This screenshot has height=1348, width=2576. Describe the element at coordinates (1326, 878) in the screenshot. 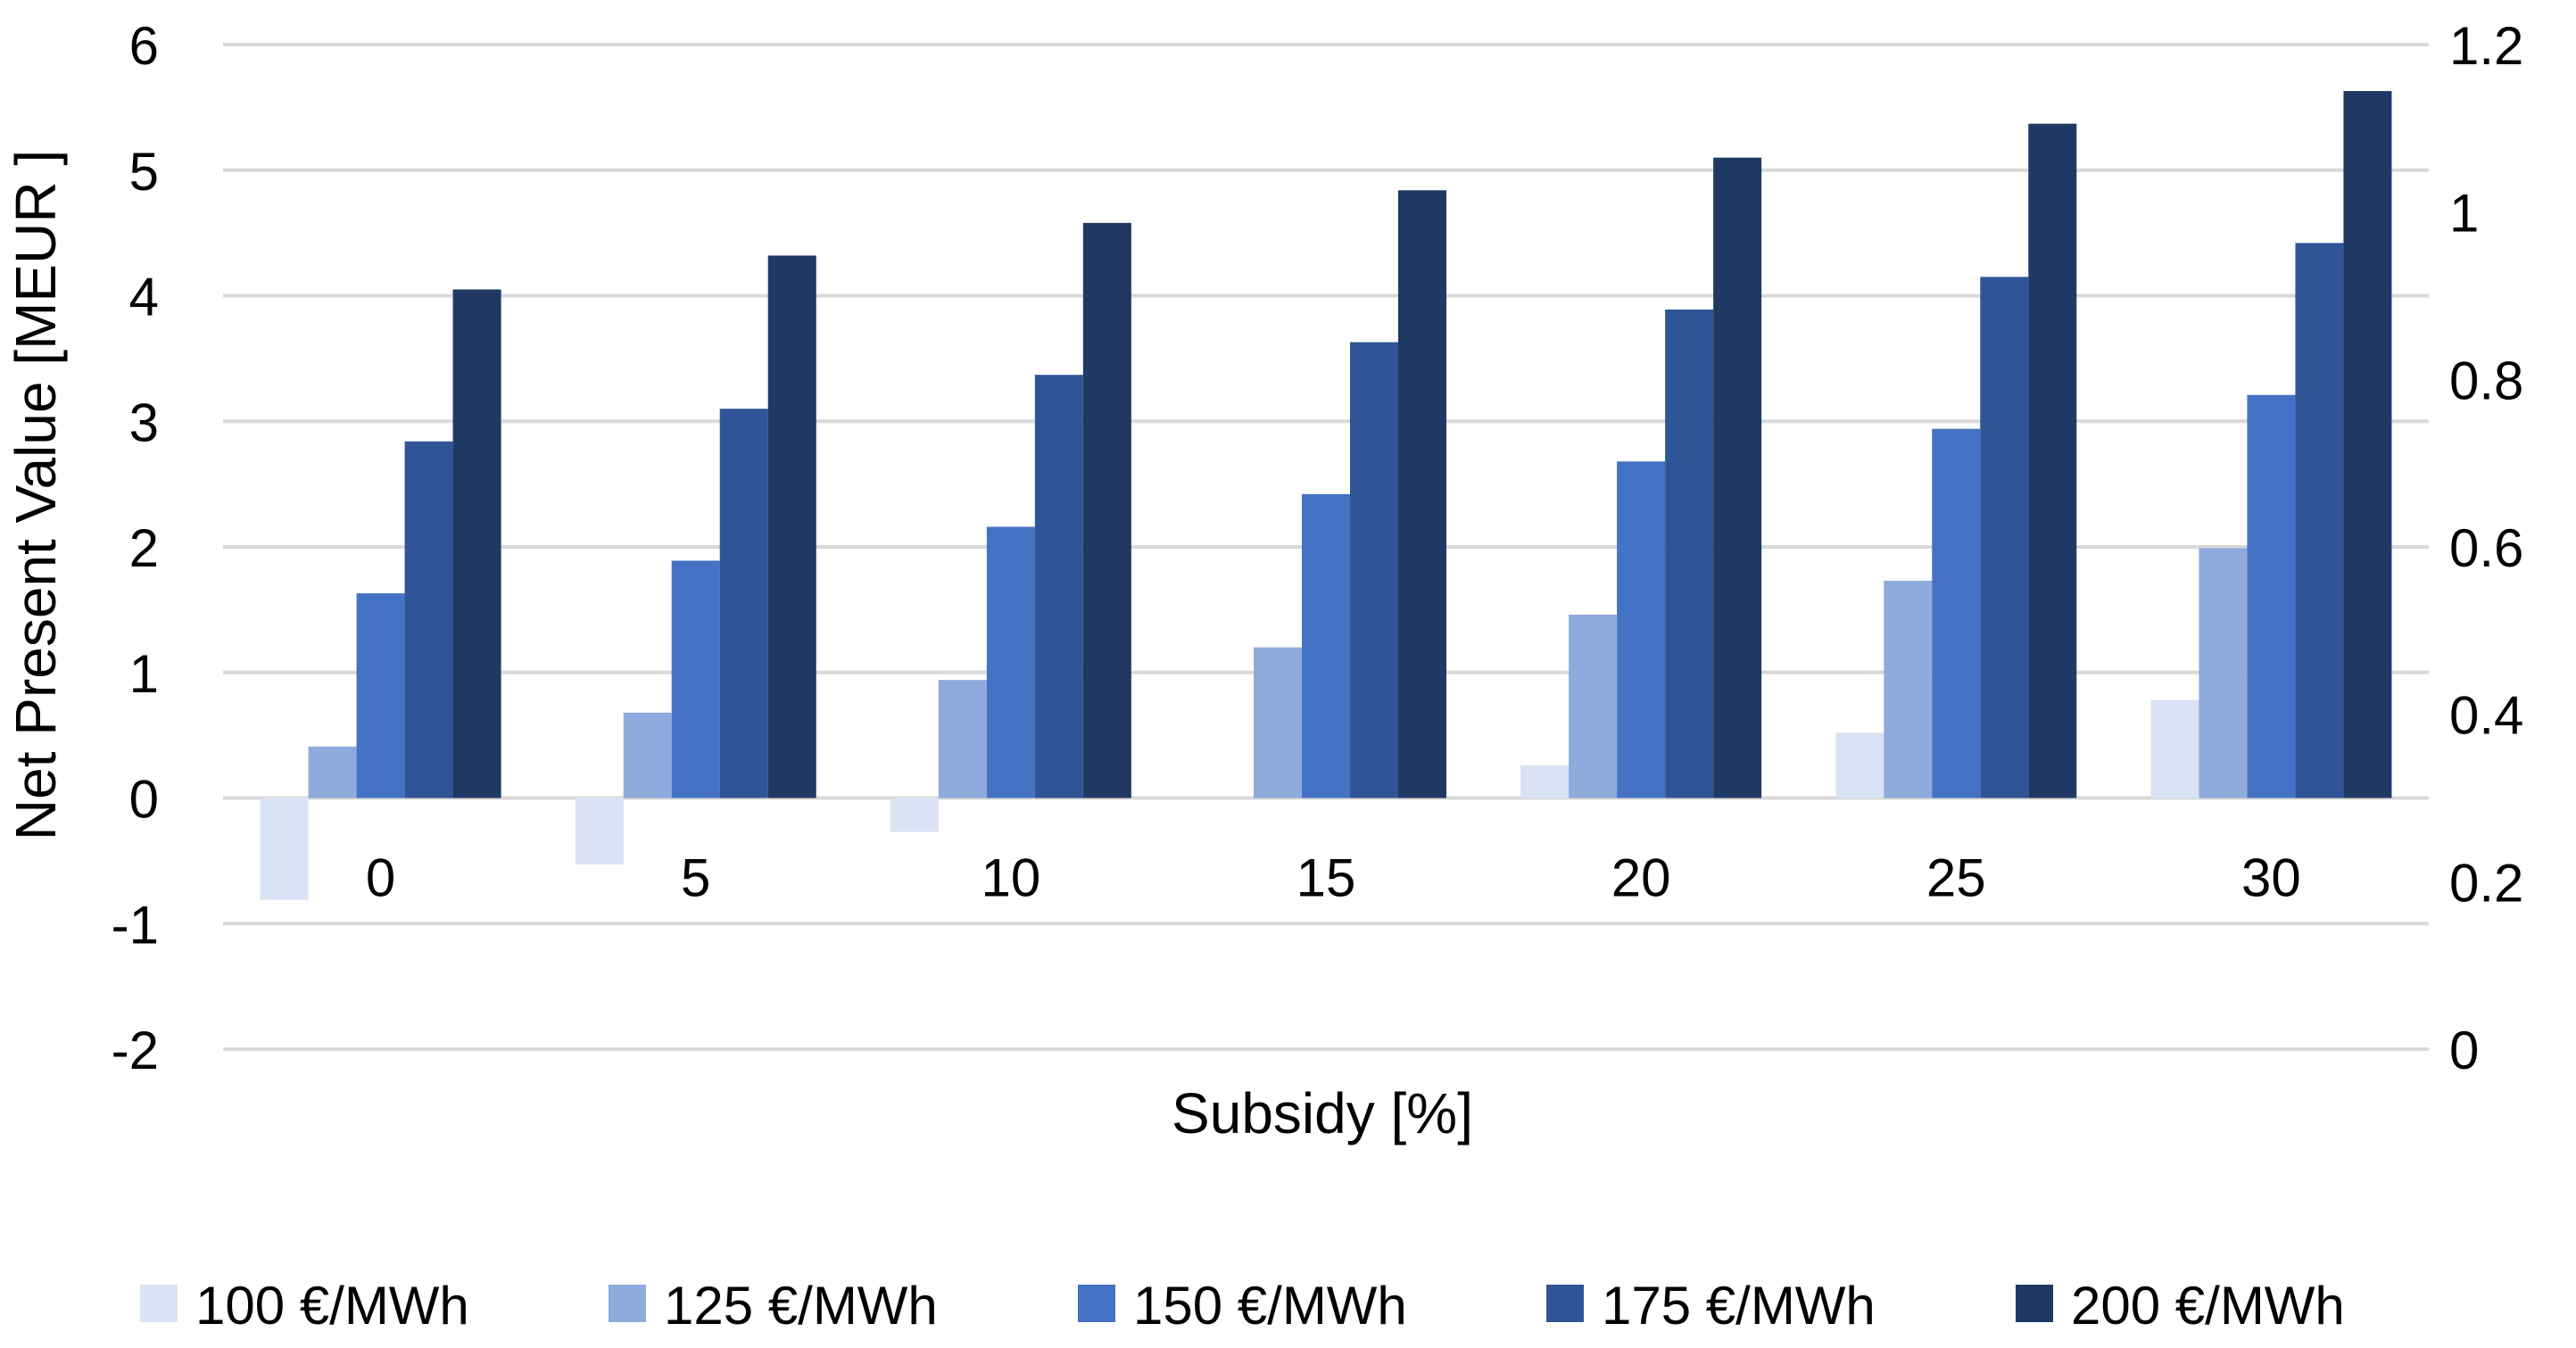

I see `x-tick-label: 15` at that location.